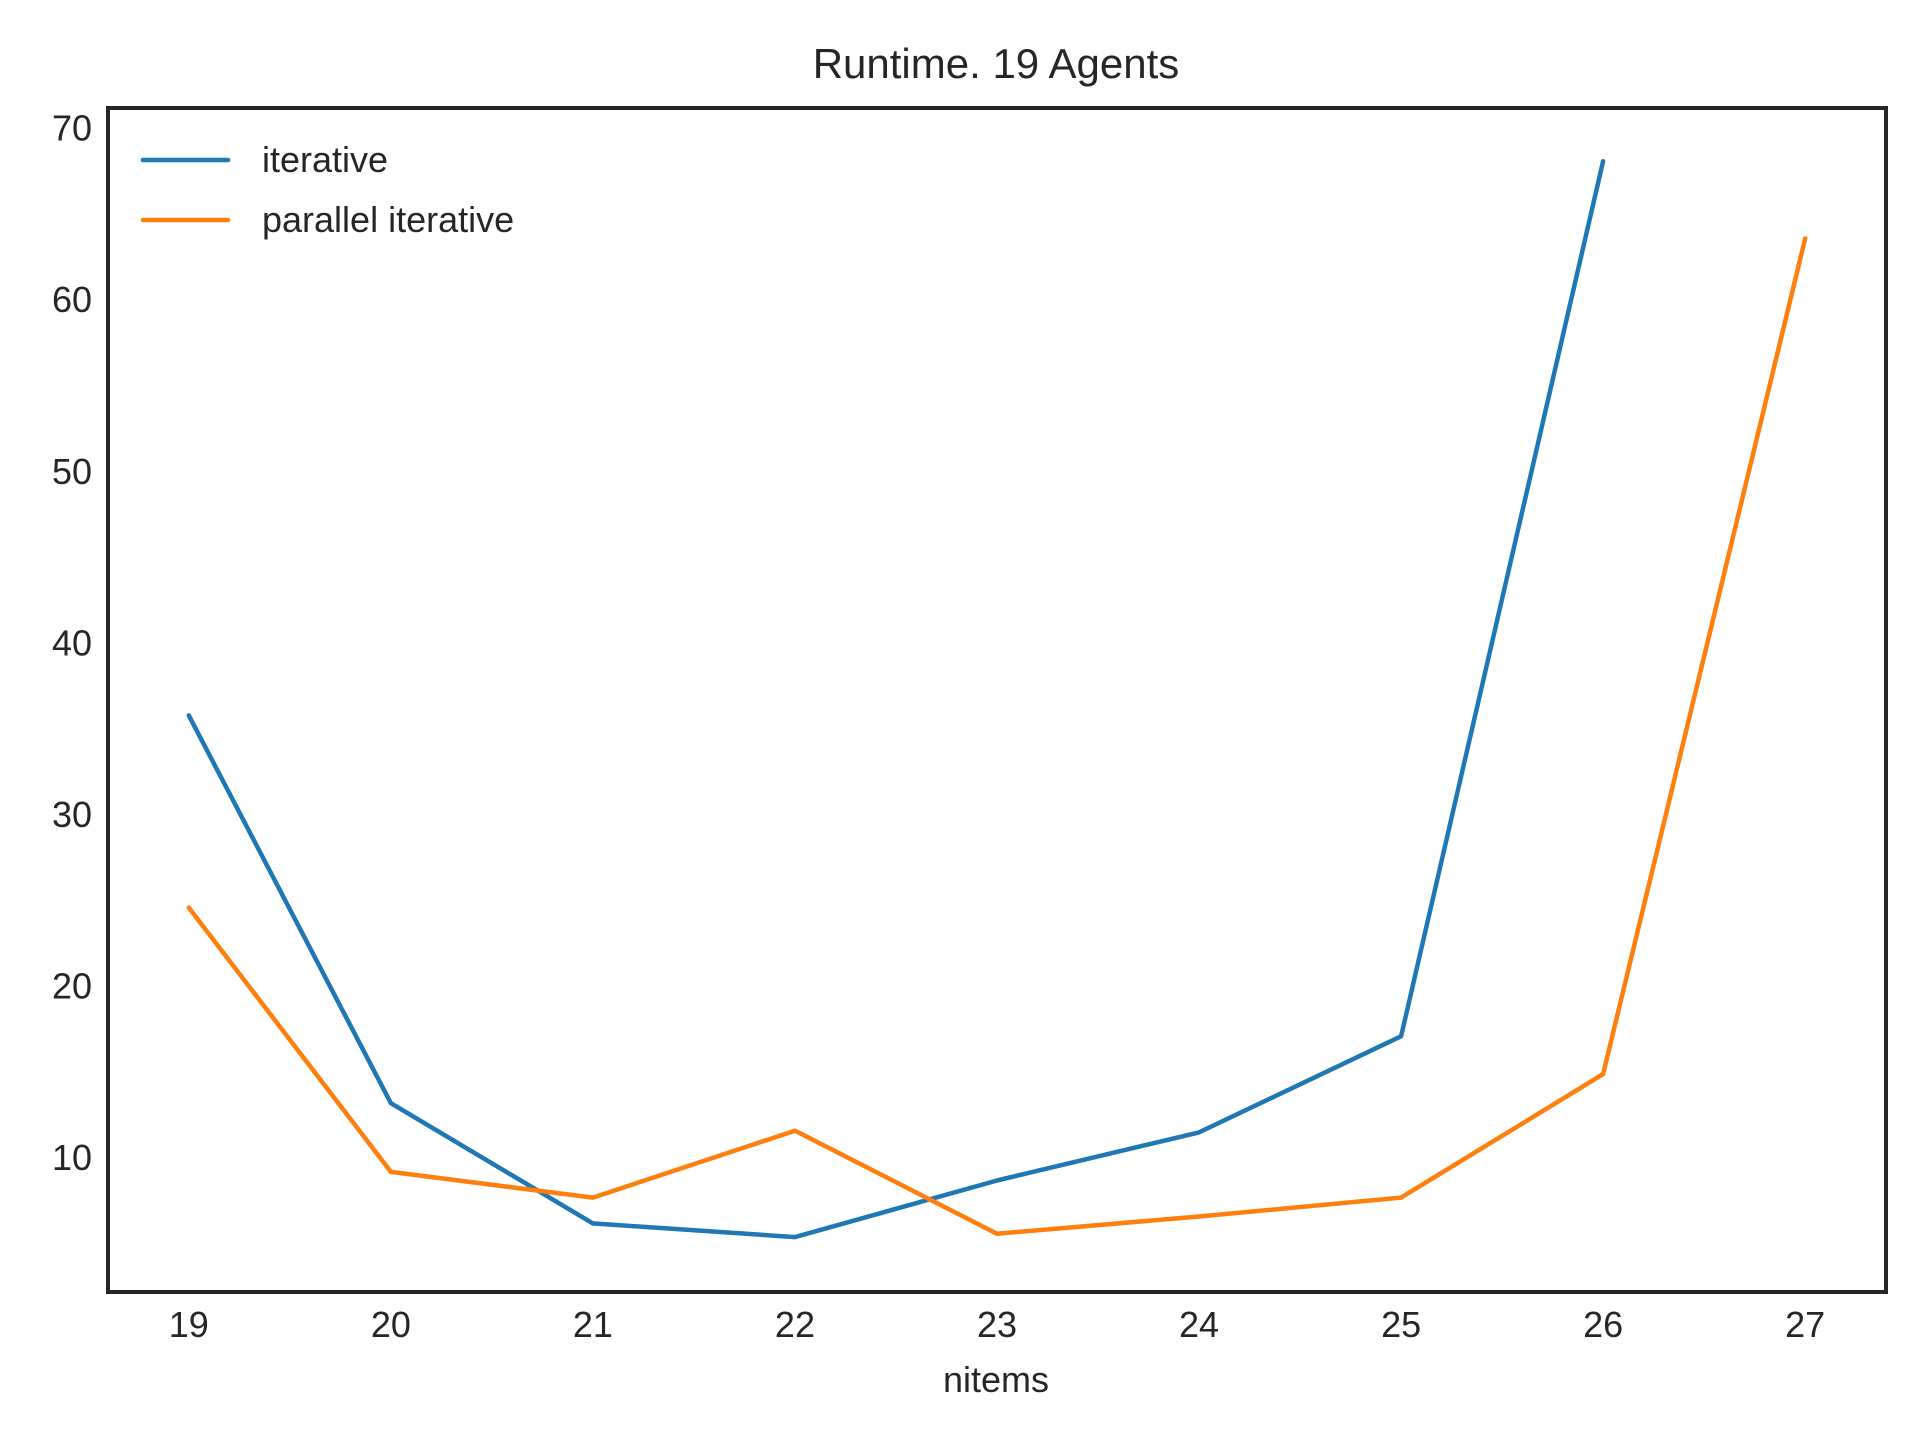  What do you see at coordinates (325, 159) in the screenshot?
I see `legend-label: iterative` at bounding box center [325, 159].